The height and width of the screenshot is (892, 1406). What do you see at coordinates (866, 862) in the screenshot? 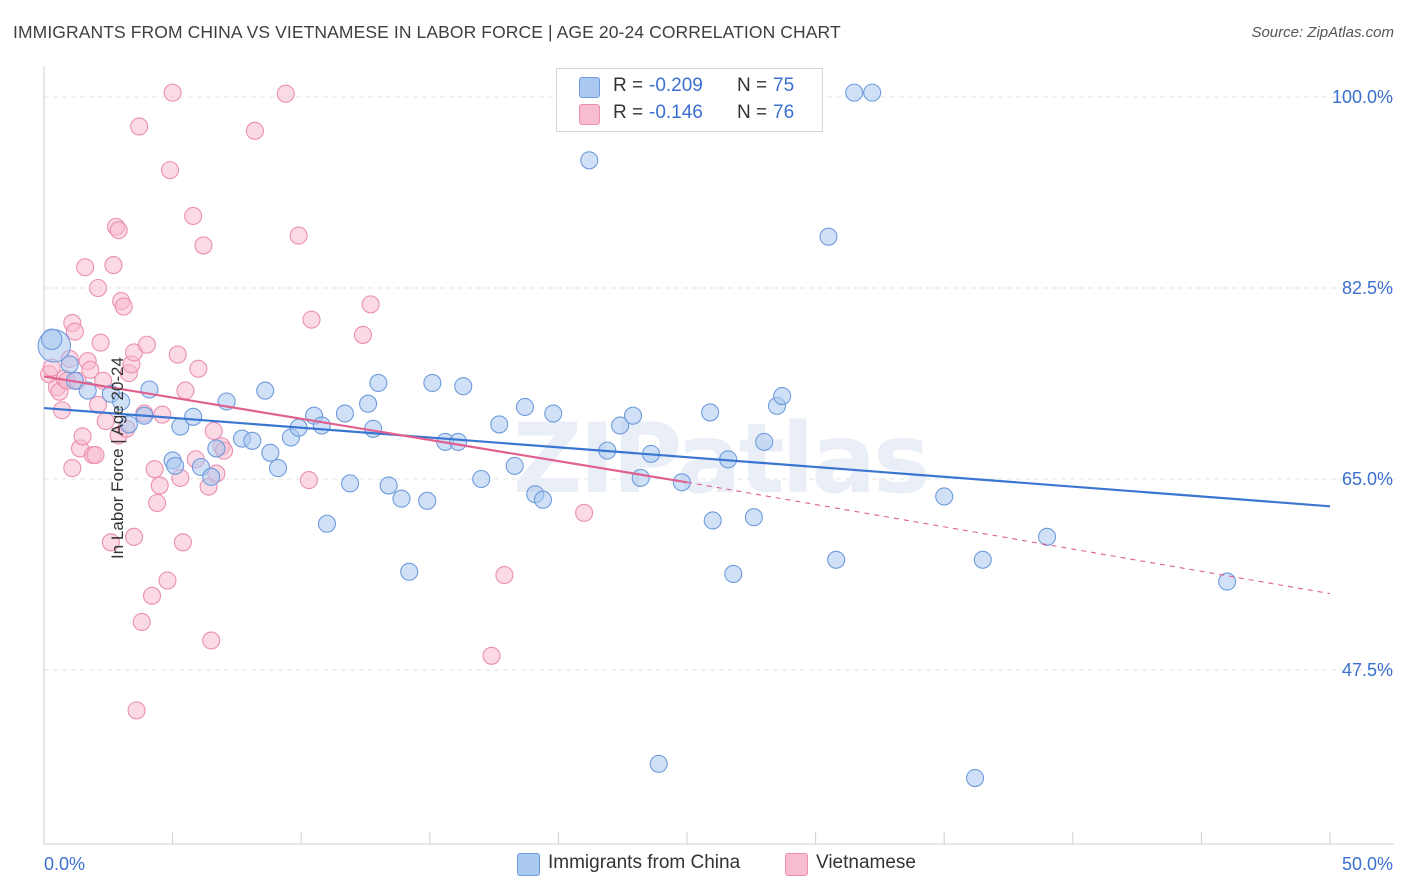
I see `bottom-legend-label-vietnamese: Vietnamese` at bounding box center [866, 862].